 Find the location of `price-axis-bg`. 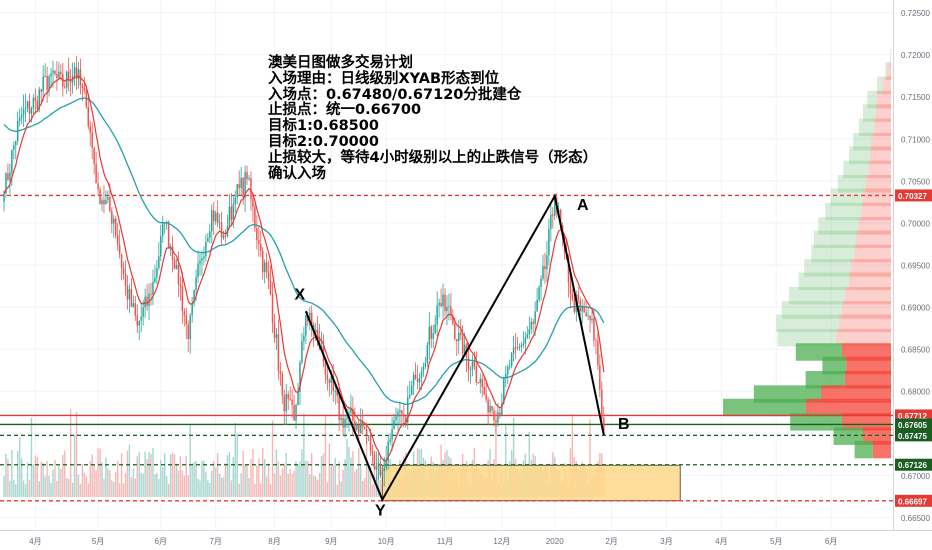

price-axis-bg is located at coordinates (912, 275).